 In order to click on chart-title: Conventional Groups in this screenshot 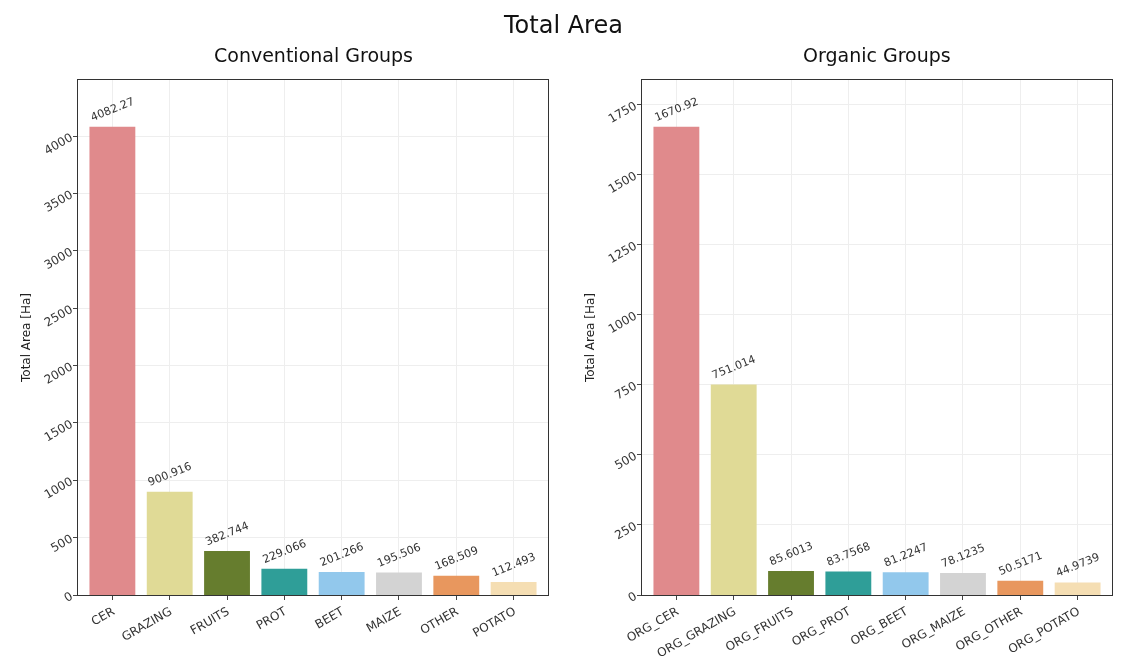, I will do `click(314, 55)`.